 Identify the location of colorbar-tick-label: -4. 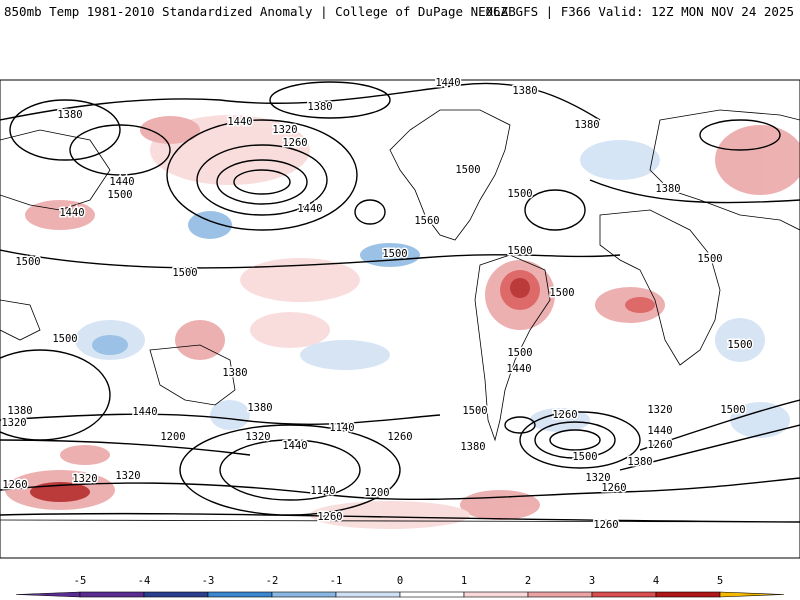
(144, 581).